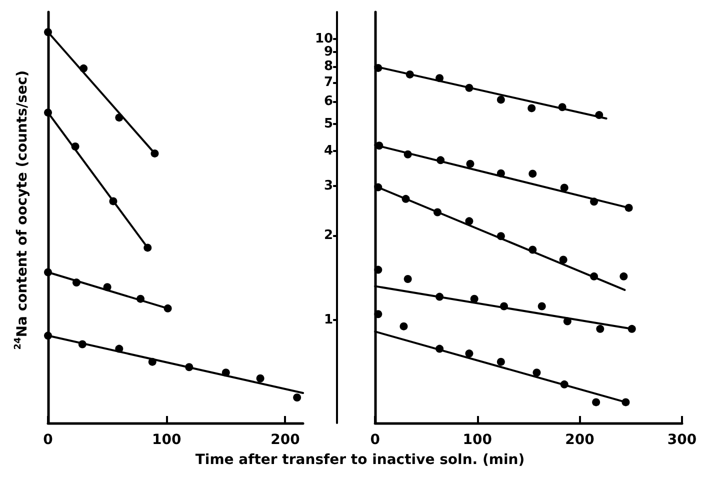 The image size is (702, 485). Describe the element at coordinates (329, 102) in the screenshot. I see `y-tick-label: 6` at that location.